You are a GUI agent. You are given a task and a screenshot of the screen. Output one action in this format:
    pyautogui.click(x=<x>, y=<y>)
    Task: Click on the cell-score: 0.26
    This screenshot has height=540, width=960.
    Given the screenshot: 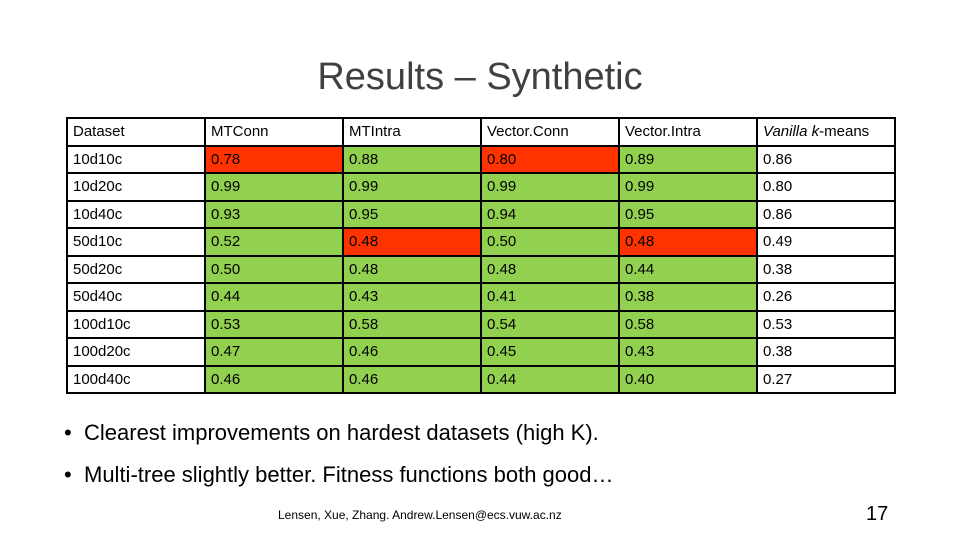 What is the action you would take?
    pyautogui.click(x=826, y=297)
    